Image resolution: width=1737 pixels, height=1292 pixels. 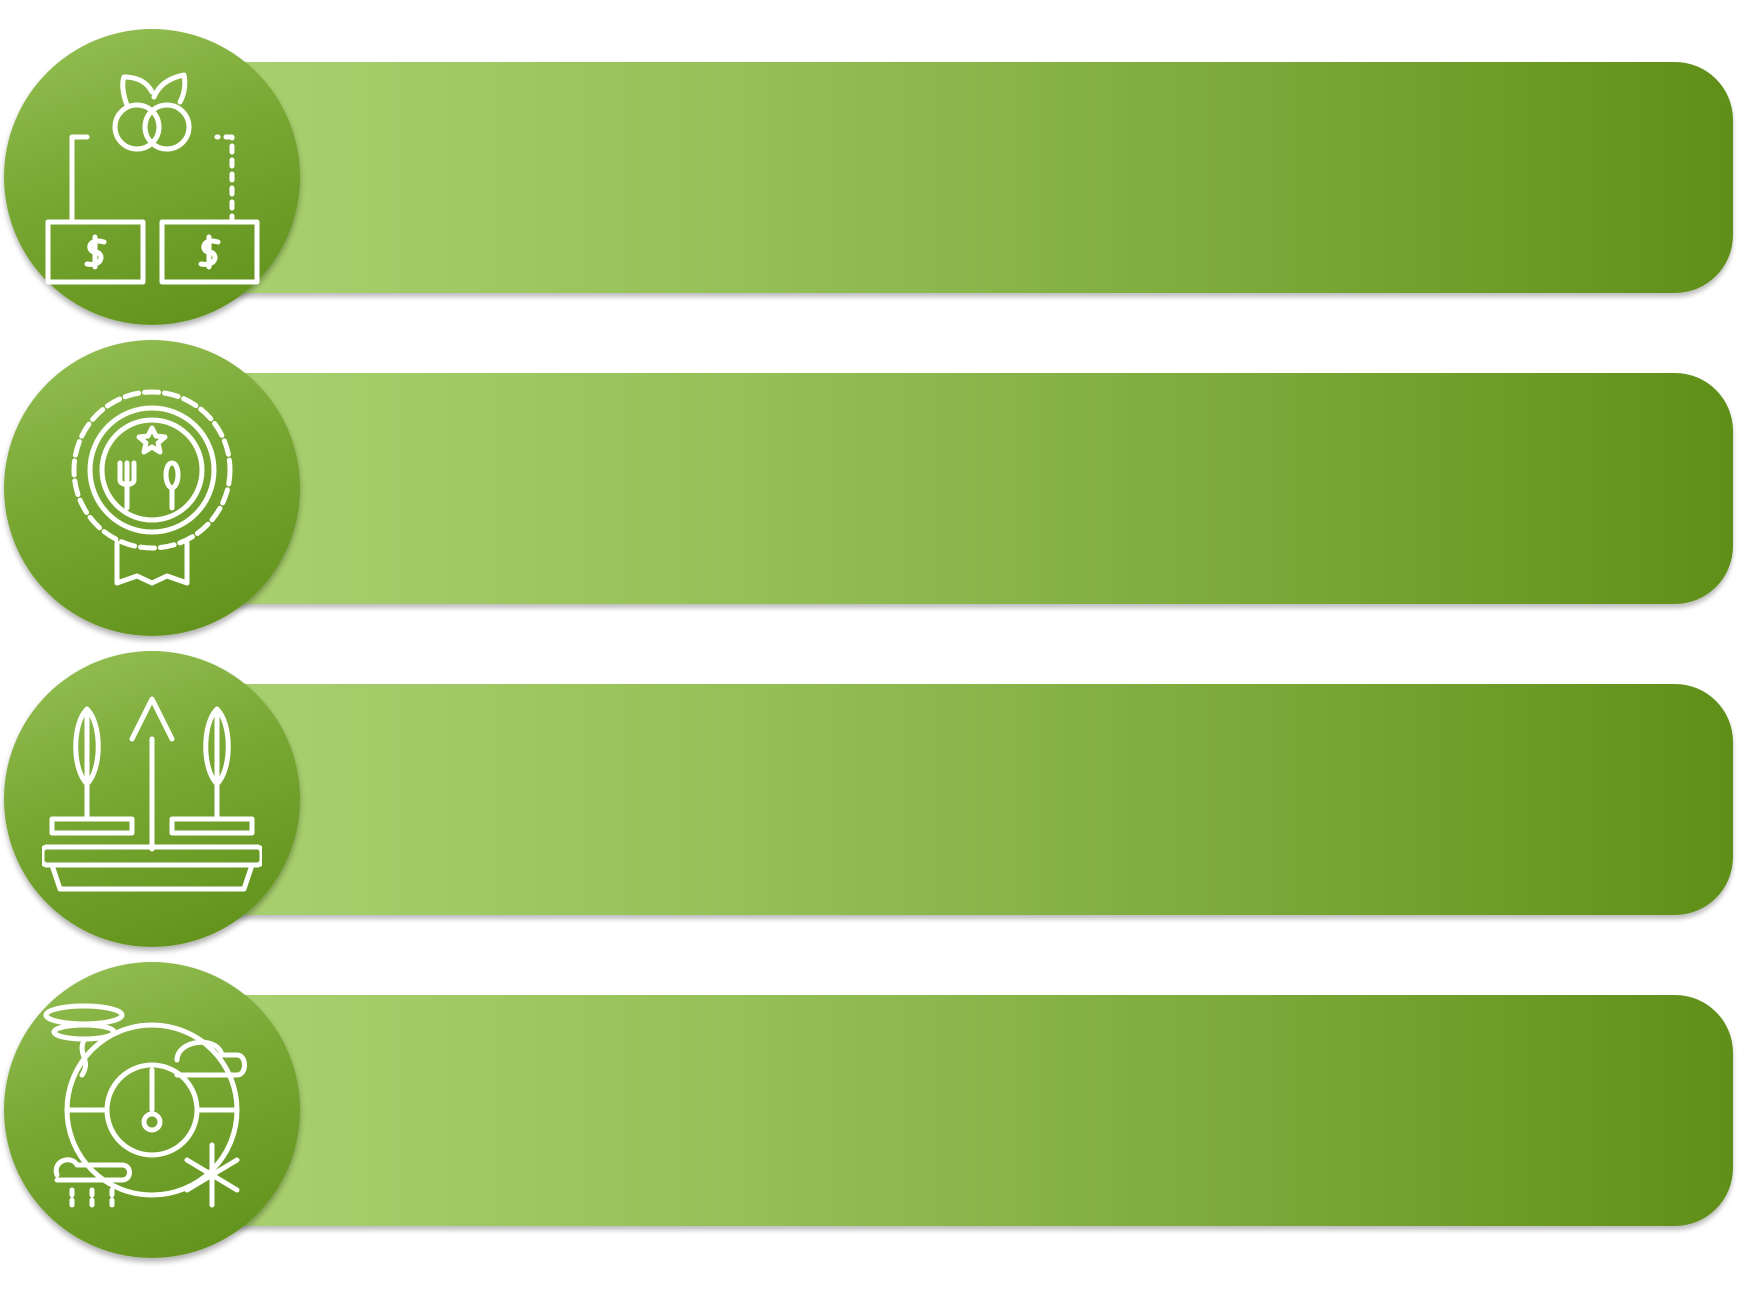 I want to click on climate-weather-icon, so click(x=145, y=1108).